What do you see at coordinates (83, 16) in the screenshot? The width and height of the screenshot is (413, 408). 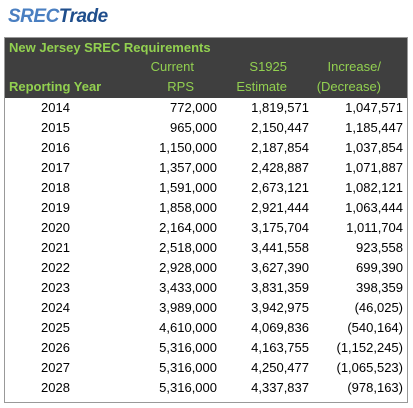 I see `logo-text: Trade` at bounding box center [83, 16].